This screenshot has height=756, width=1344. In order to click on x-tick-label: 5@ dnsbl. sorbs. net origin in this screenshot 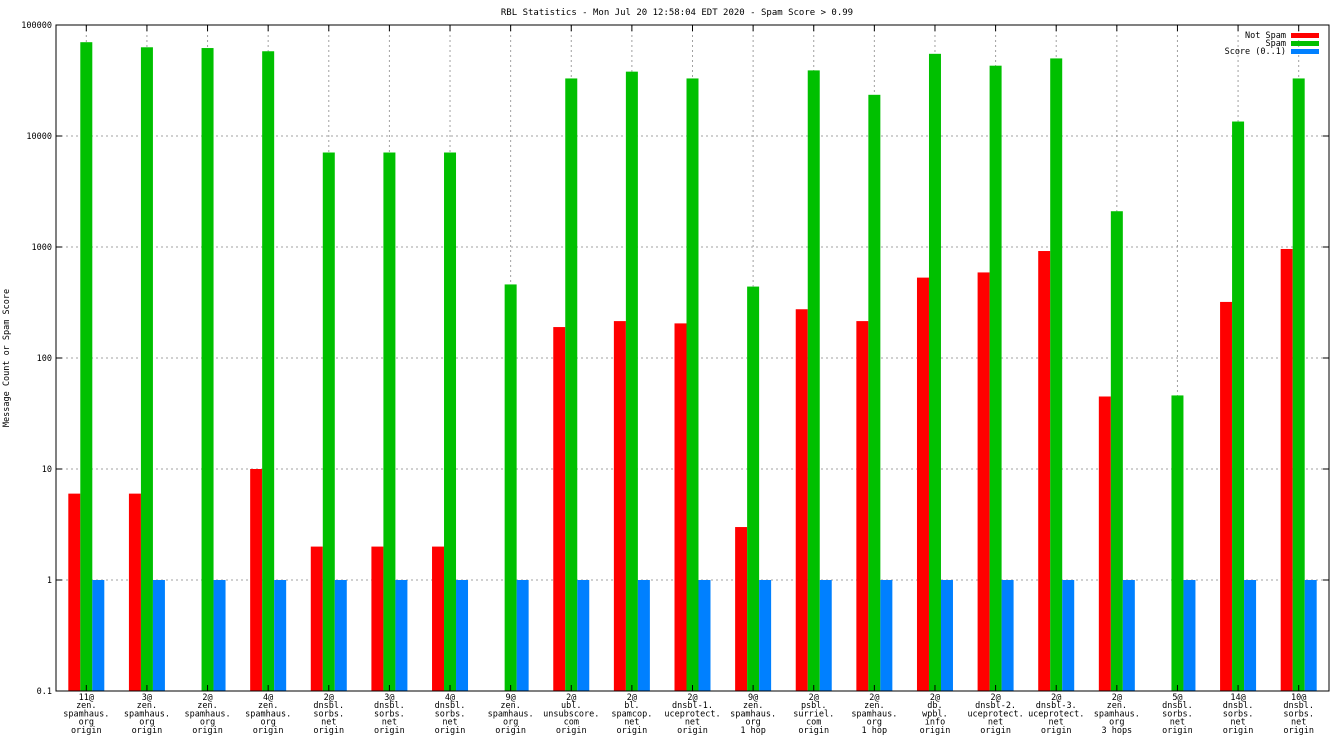, I will do `click(1177, 714)`.